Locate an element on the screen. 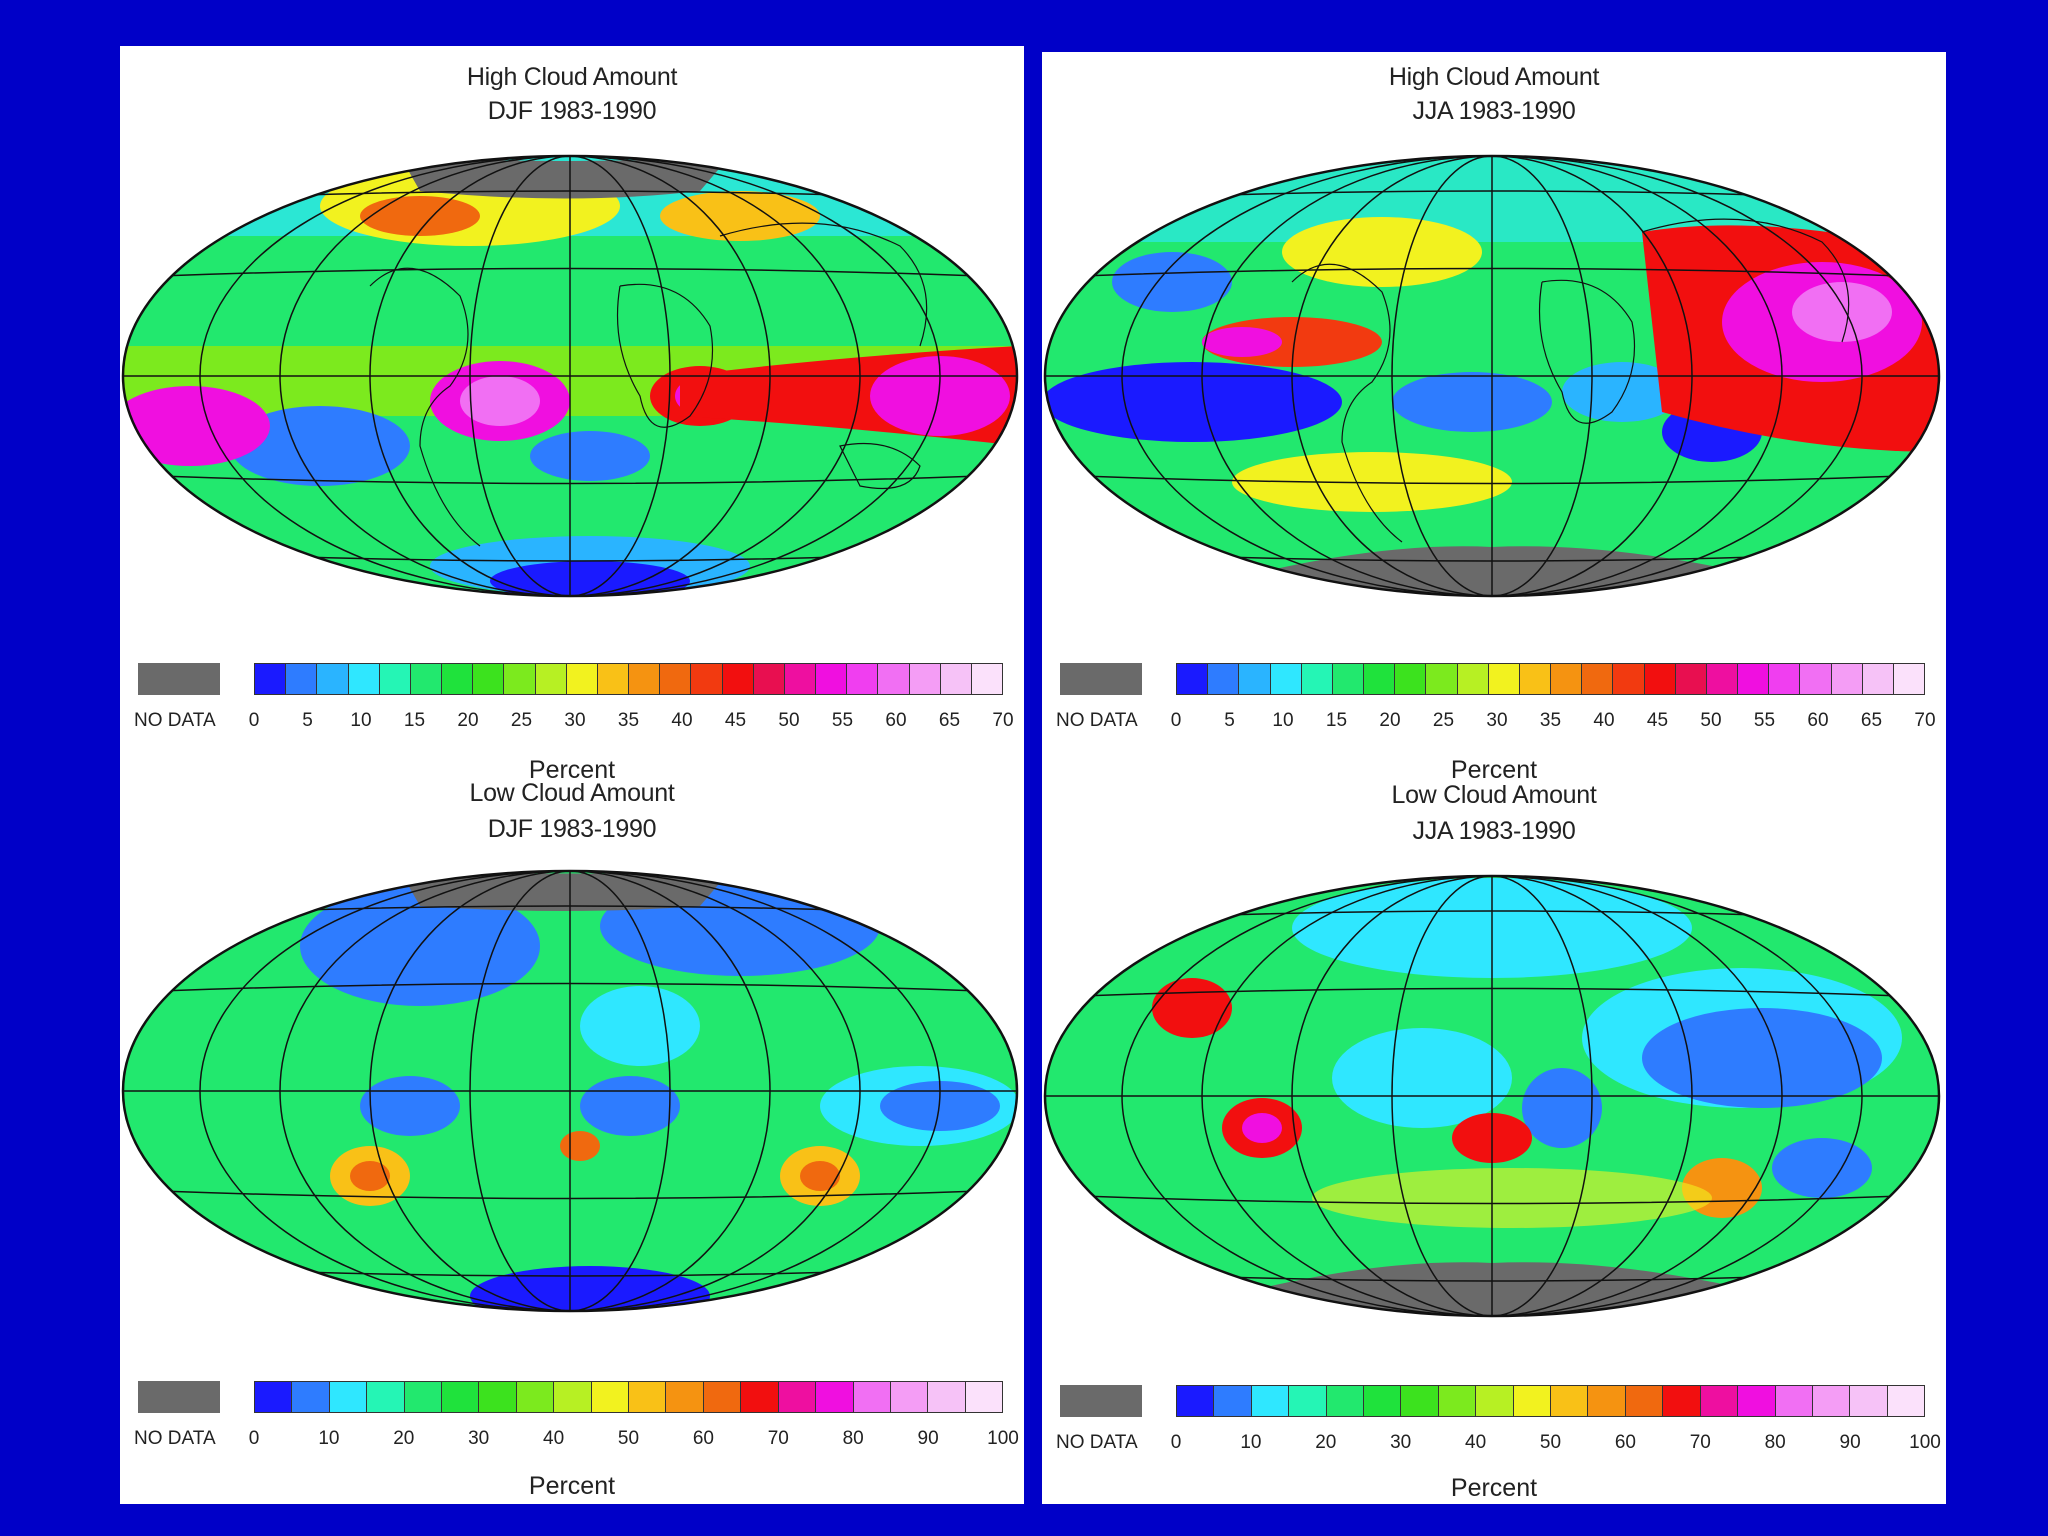  world-map-high-jja is located at coordinates (1492, 376).